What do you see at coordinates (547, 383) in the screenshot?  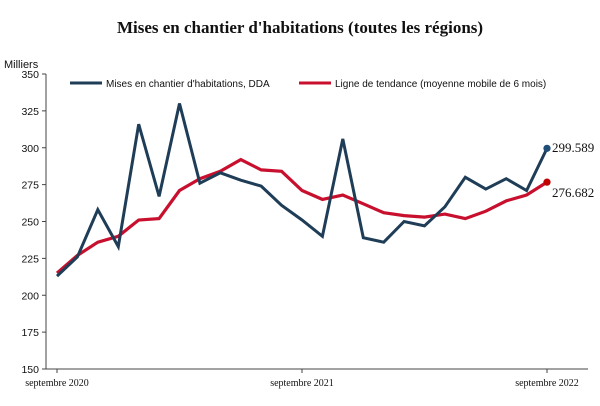 I see `x-tick-label: septembre 2022` at bounding box center [547, 383].